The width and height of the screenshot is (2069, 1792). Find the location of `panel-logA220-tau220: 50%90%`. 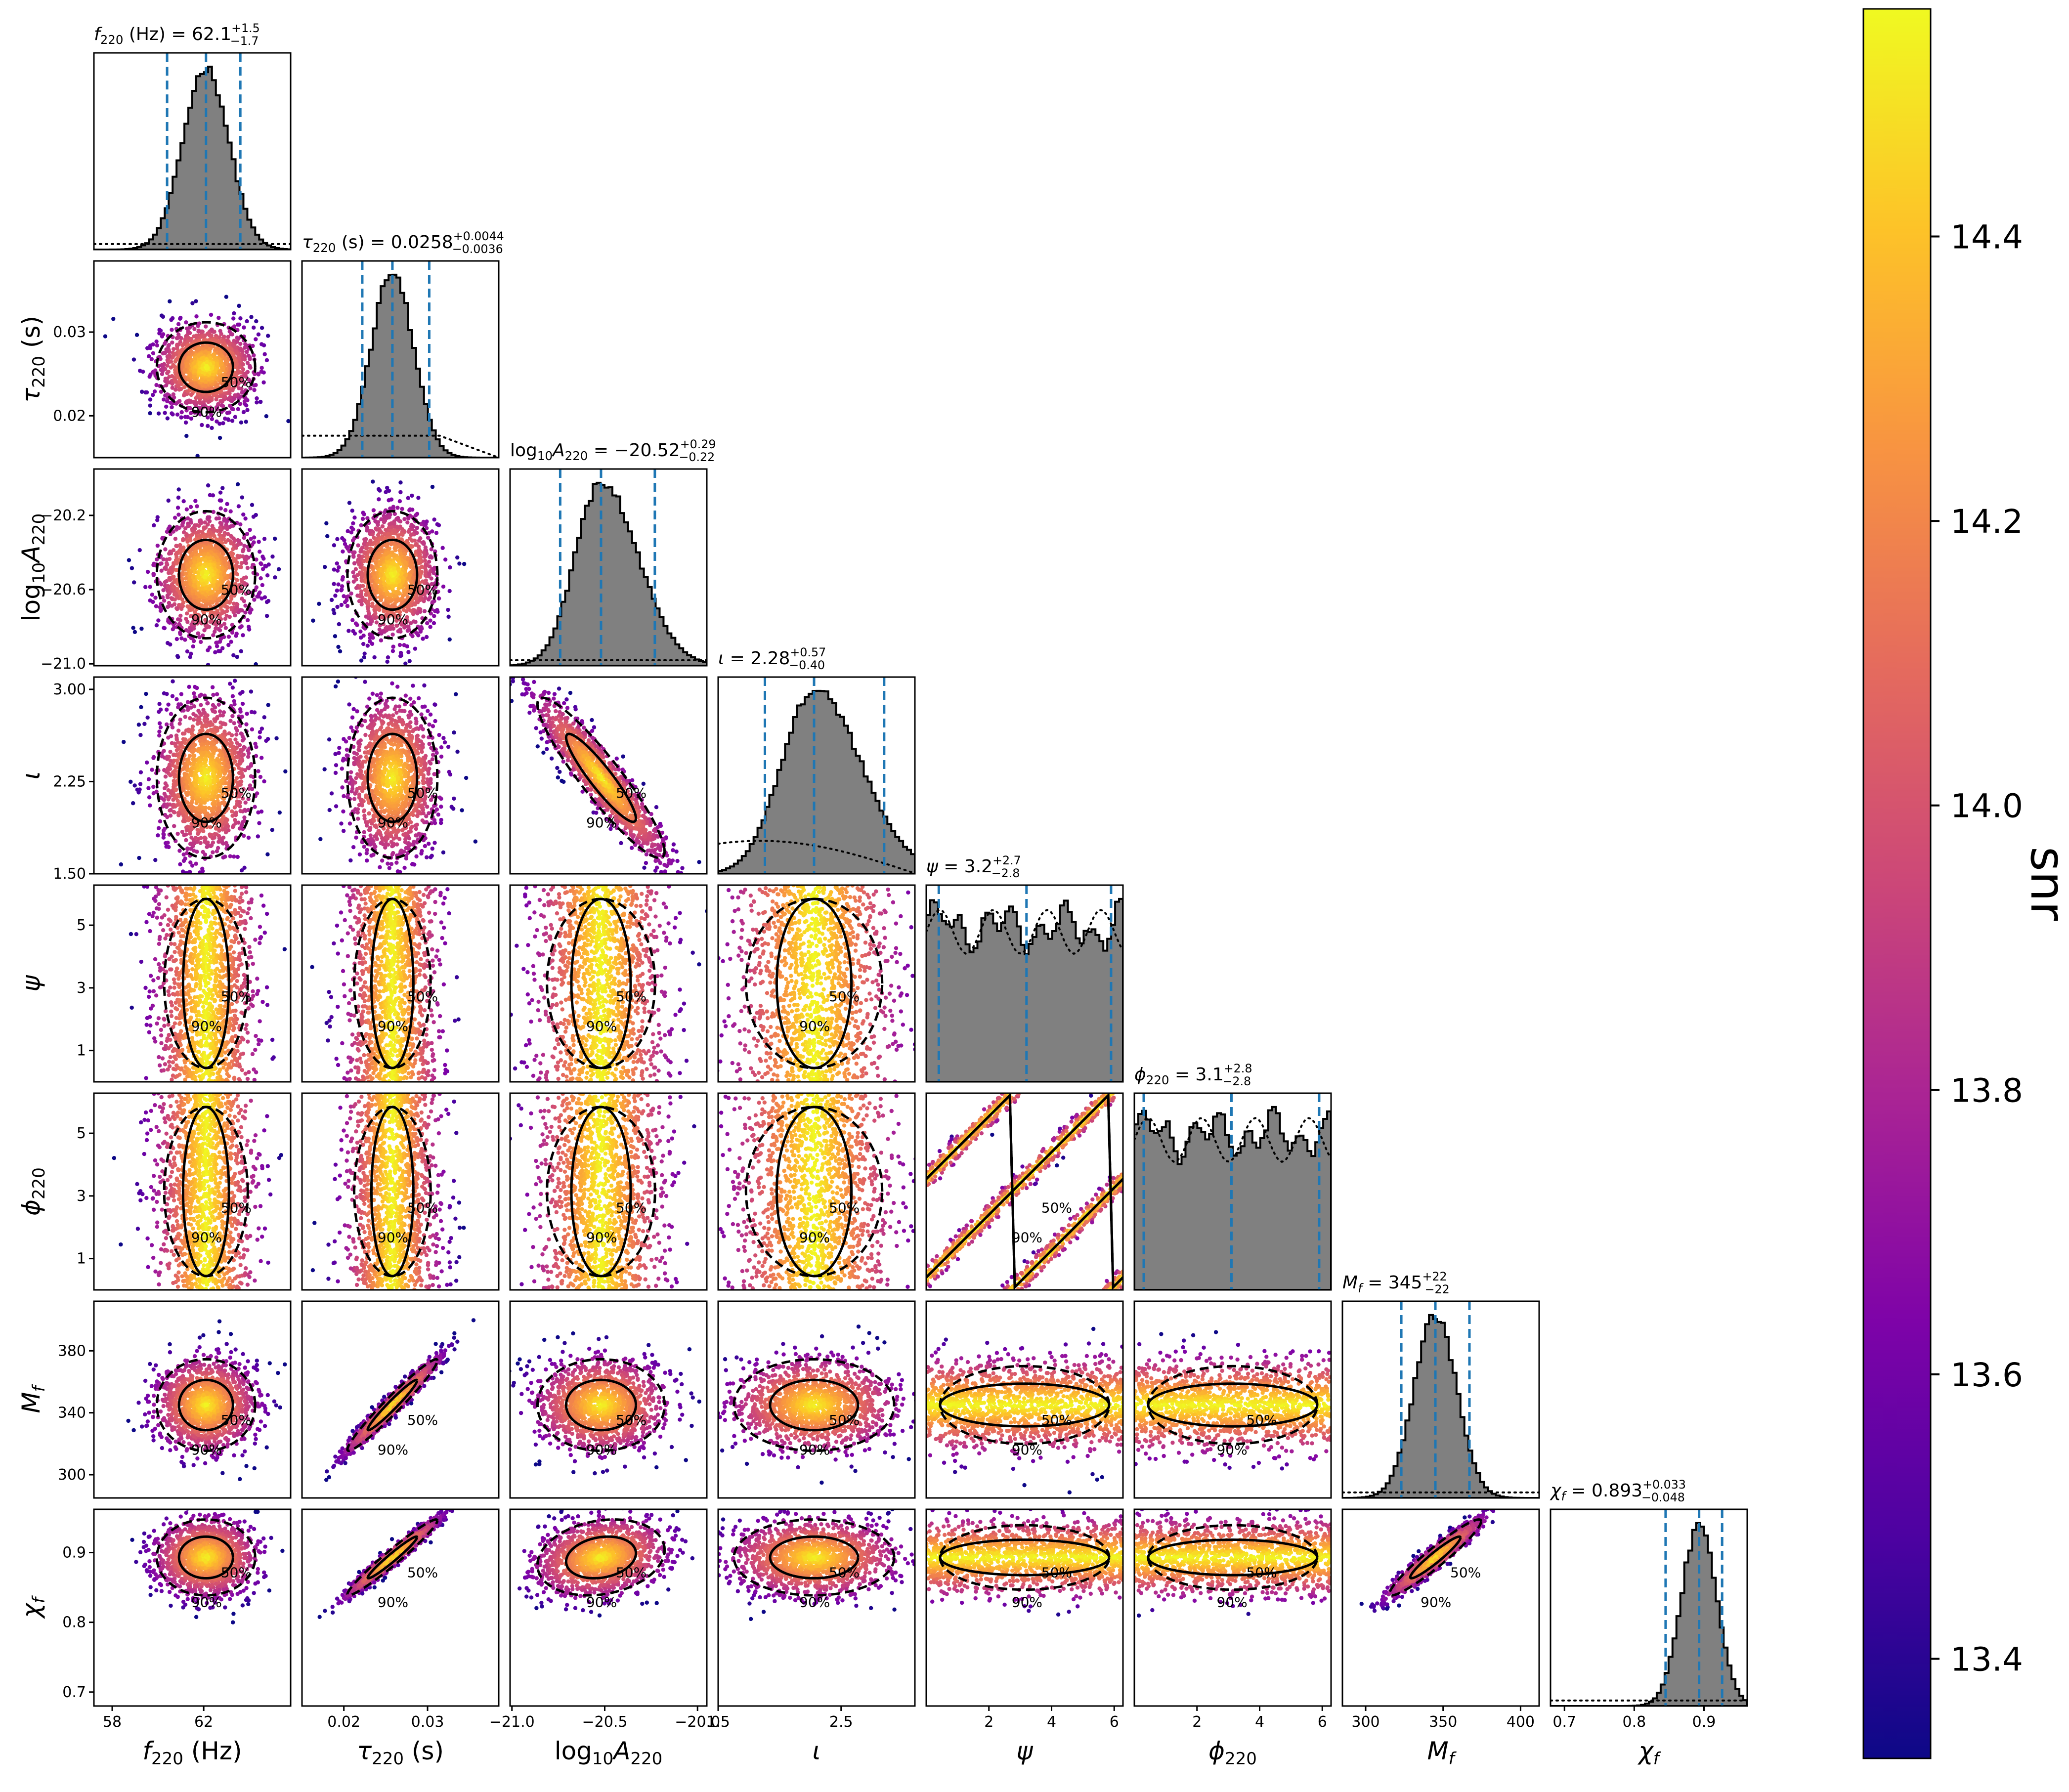

panel-logA220-tau220: 50%90% is located at coordinates (401, 567).